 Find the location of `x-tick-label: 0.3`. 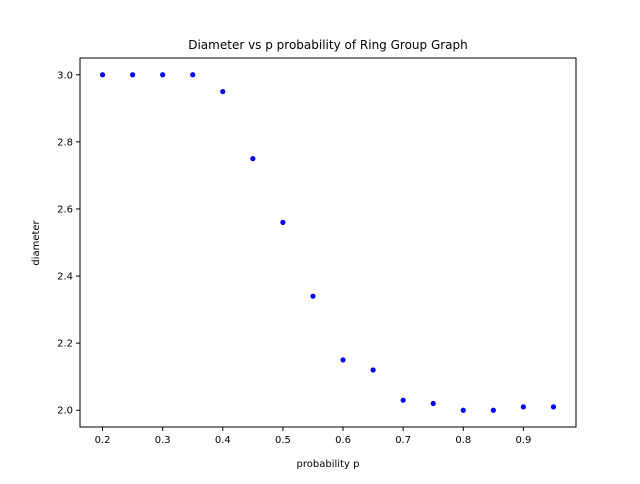

x-tick-label: 0.3 is located at coordinates (163, 440).